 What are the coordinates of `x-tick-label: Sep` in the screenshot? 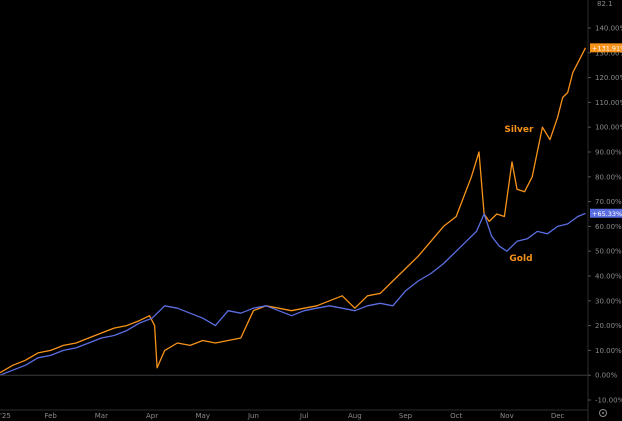 It's located at (406, 416).